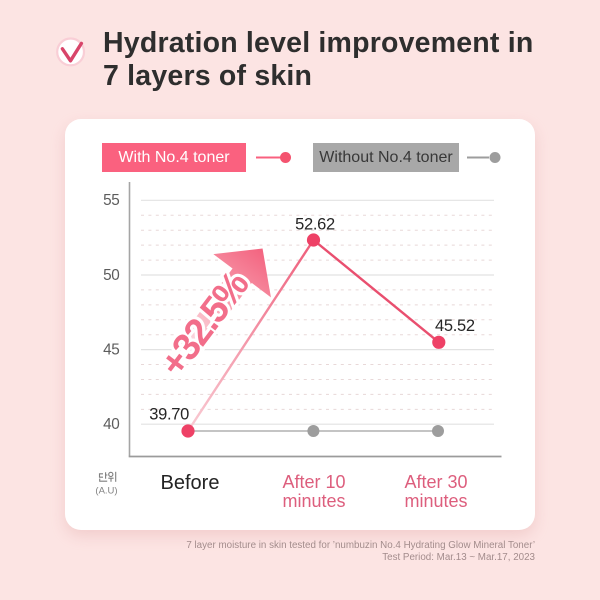 Image resolution: width=600 pixels, height=600 pixels. I want to click on svg-text: 45.52, so click(455, 326).